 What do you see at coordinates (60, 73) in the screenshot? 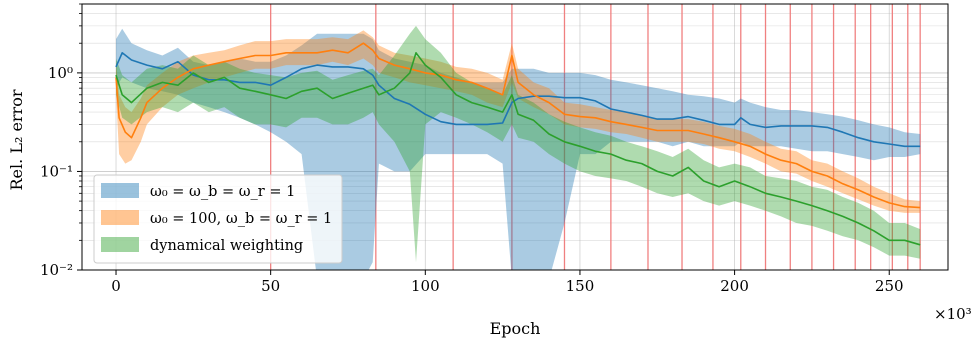
I see `y-tick-label-2: 10⁰` at bounding box center [60, 73].